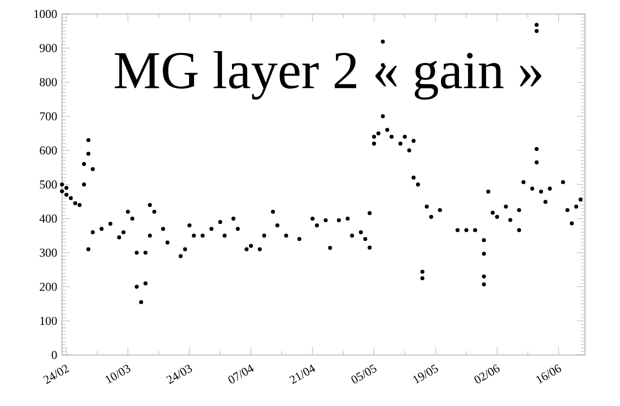  Describe the element at coordinates (363, 374) in the screenshot. I see `x-tick-label: 05/05` at that location.